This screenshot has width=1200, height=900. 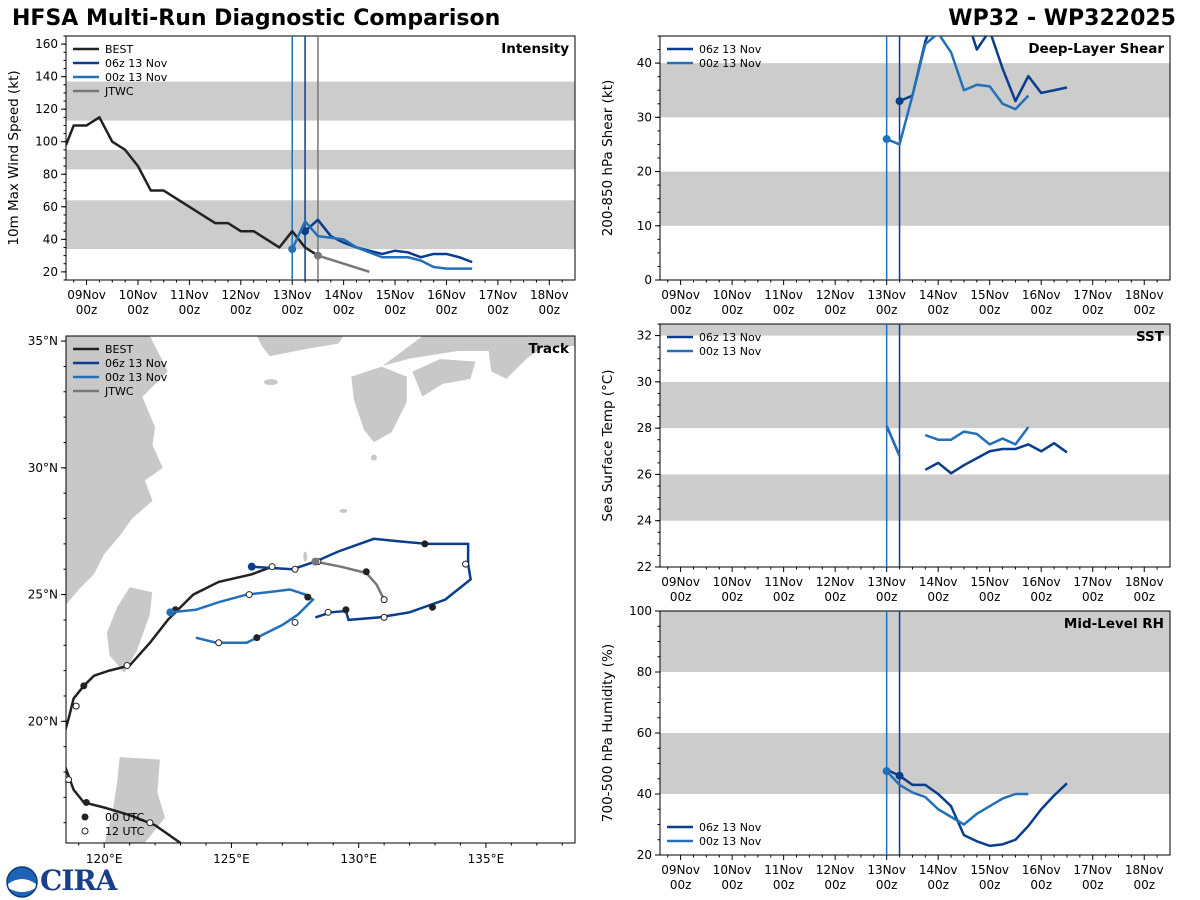 What do you see at coordinates (192, 186) in the screenshot?
I see `series-best` at bounding box center [192, 186].